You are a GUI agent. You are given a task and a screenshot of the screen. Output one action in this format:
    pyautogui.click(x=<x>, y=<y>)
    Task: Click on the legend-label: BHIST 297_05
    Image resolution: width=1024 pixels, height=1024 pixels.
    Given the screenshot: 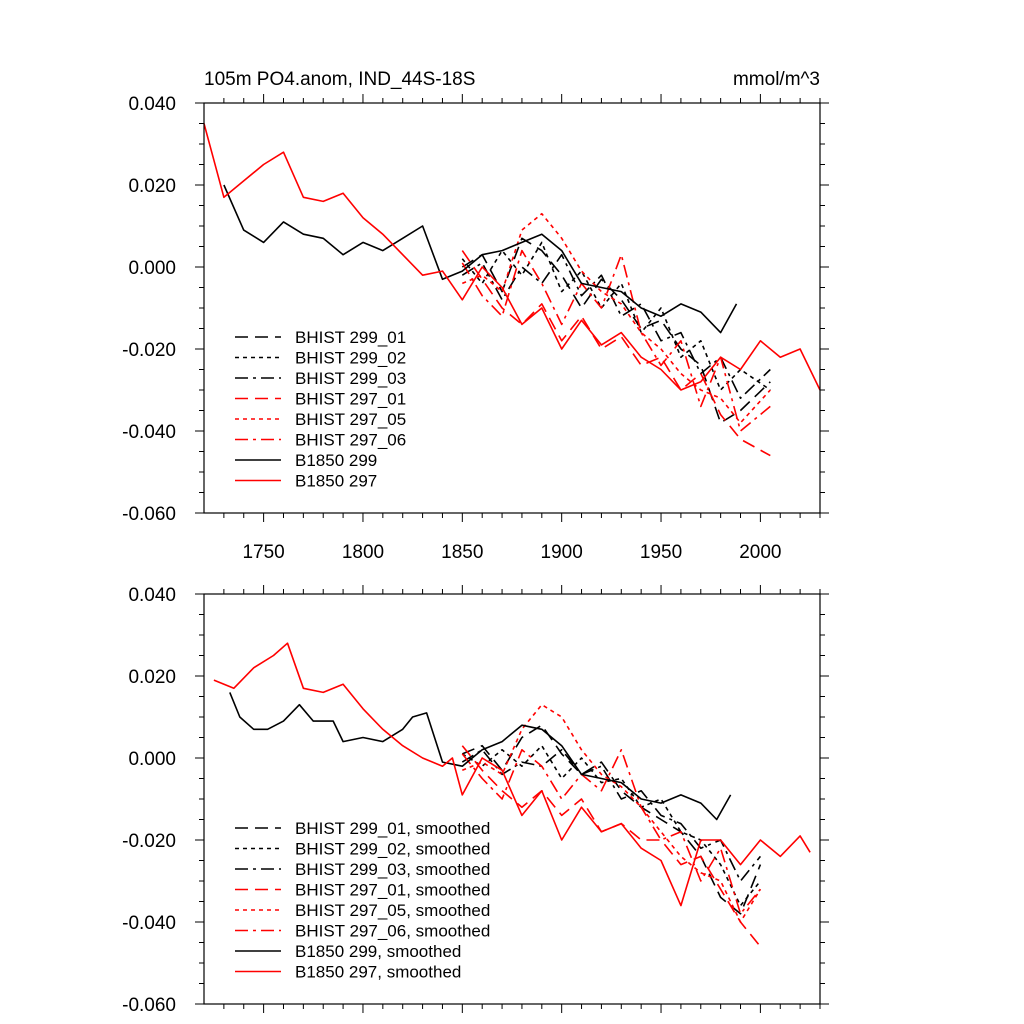 What is the action you would take?
    pyautogui.click(x=350, y=419)
    